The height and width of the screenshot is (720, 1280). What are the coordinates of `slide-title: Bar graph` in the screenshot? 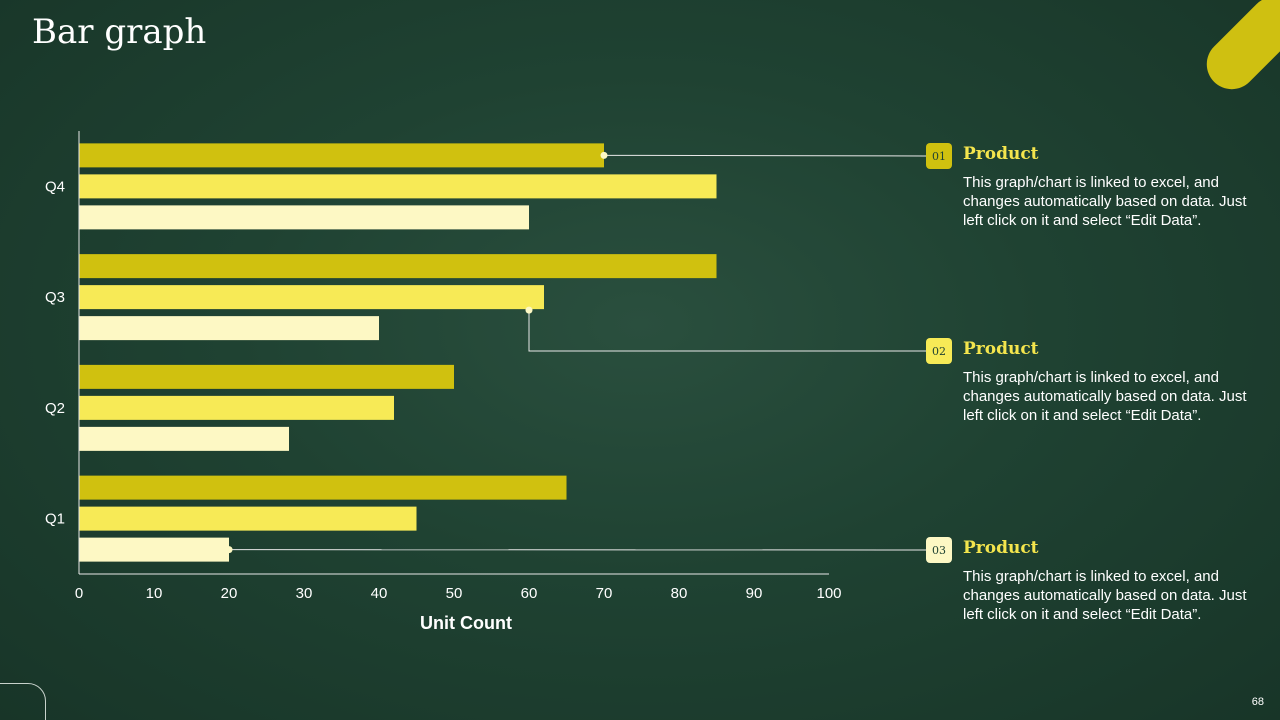 It's located at (119, 32).